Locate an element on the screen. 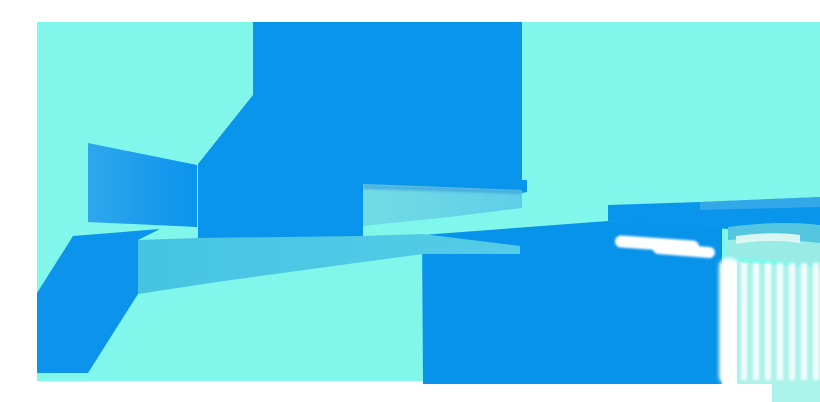 Image resolution: width=820 pixels, height=402 pixels. curved-band-light is located at coordinates (774, 253).